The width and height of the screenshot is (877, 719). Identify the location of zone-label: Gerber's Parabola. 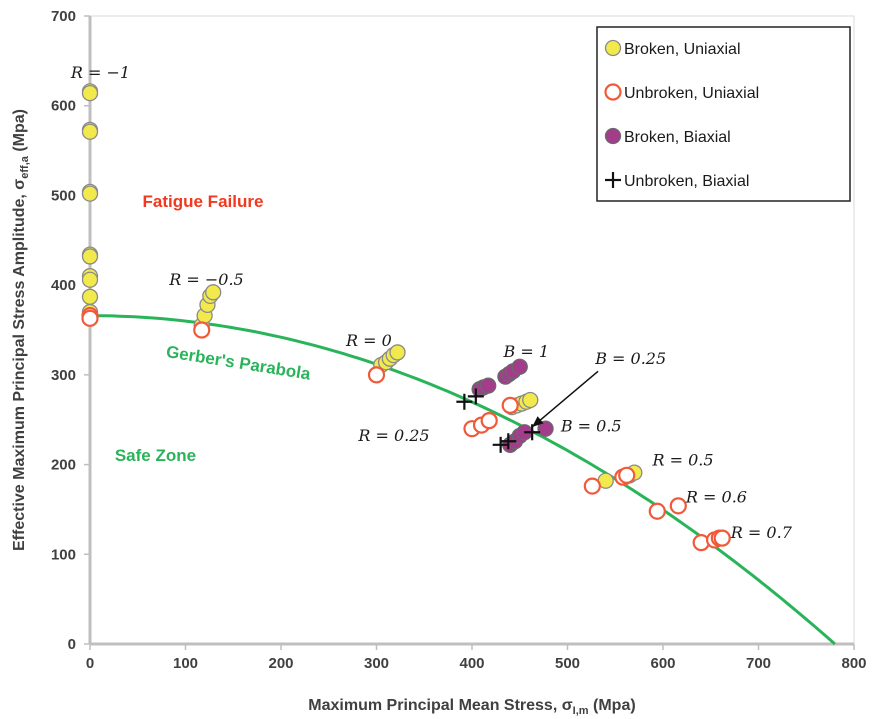
(238, 363).